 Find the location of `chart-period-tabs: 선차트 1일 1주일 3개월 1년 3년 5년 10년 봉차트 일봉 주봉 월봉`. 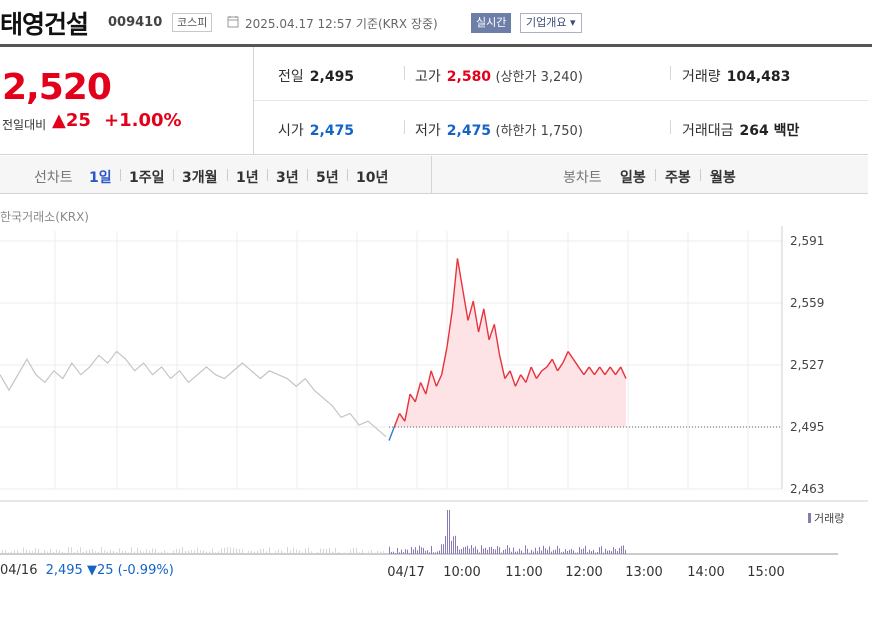

chart-period-tabs: 선차트 1일 1주일 3개월 1년 3년 5년 10년 봉차트 일봉 주봉 월봉 is located at coordinates (434, 175).